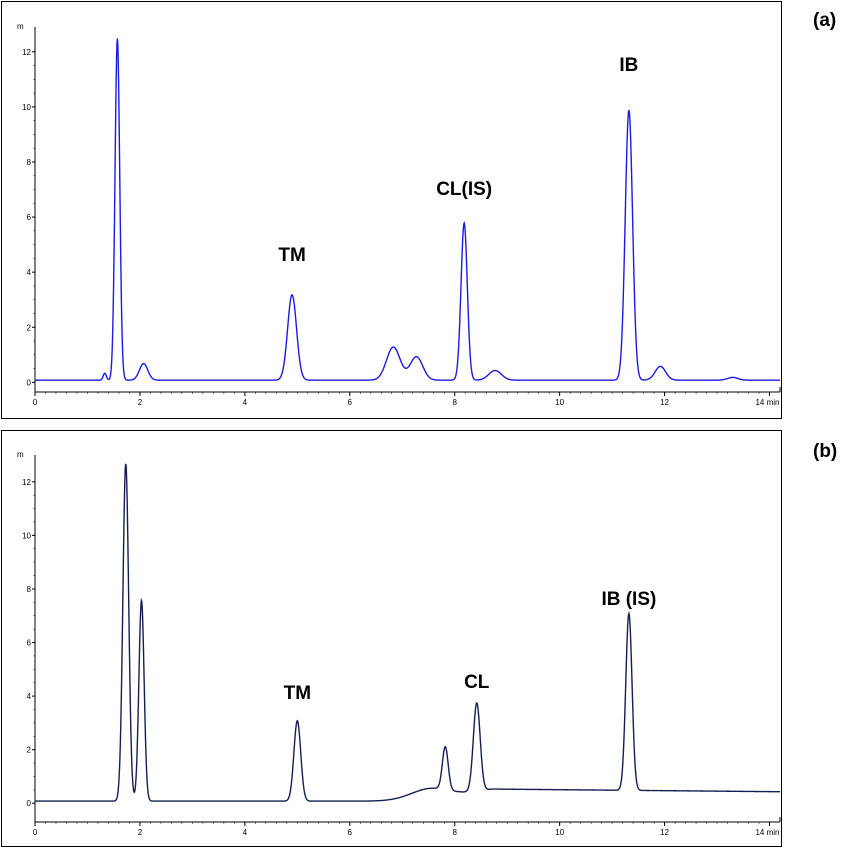 The image size is (845, 850). What do you see at coordinates (29, 162) in the screenshot?
I see `y-tick-label-a: 8` at bounding box center [29, 162].